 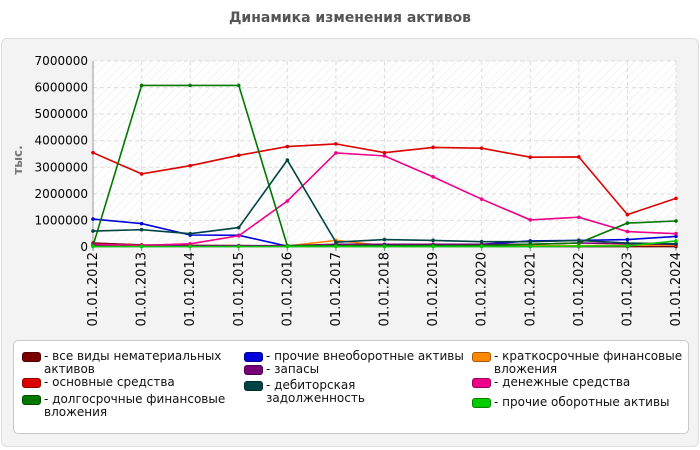 I want to click on y-tick-label: 5000000, so click(x=61, y=114).